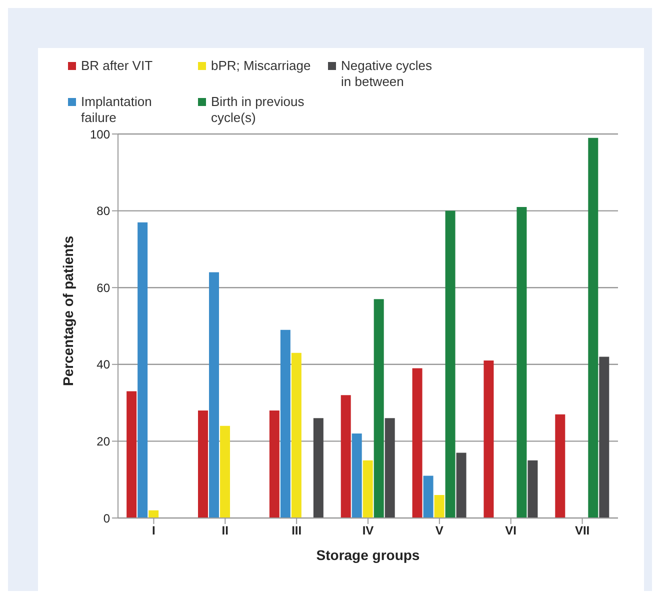  What do you see at coordinates (368, 555) in the screenshot?
I see `x-axis-title: Storage groups` at bounding box center [368, 555].